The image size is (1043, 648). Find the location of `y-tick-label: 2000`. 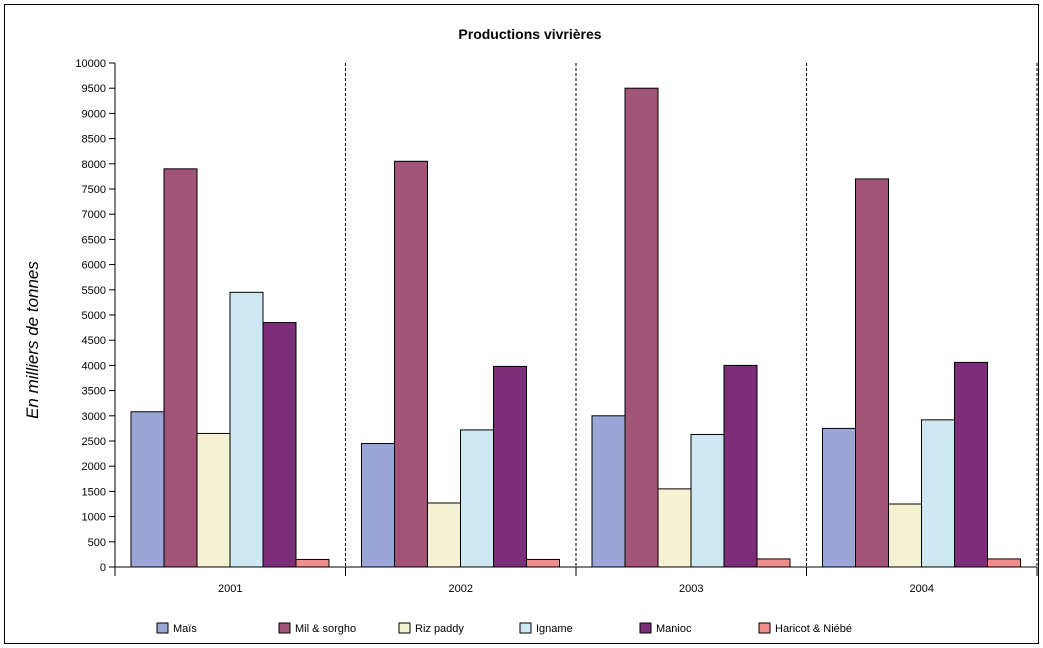

y-tick-label: 2000 is located at coordinates (94, 467).